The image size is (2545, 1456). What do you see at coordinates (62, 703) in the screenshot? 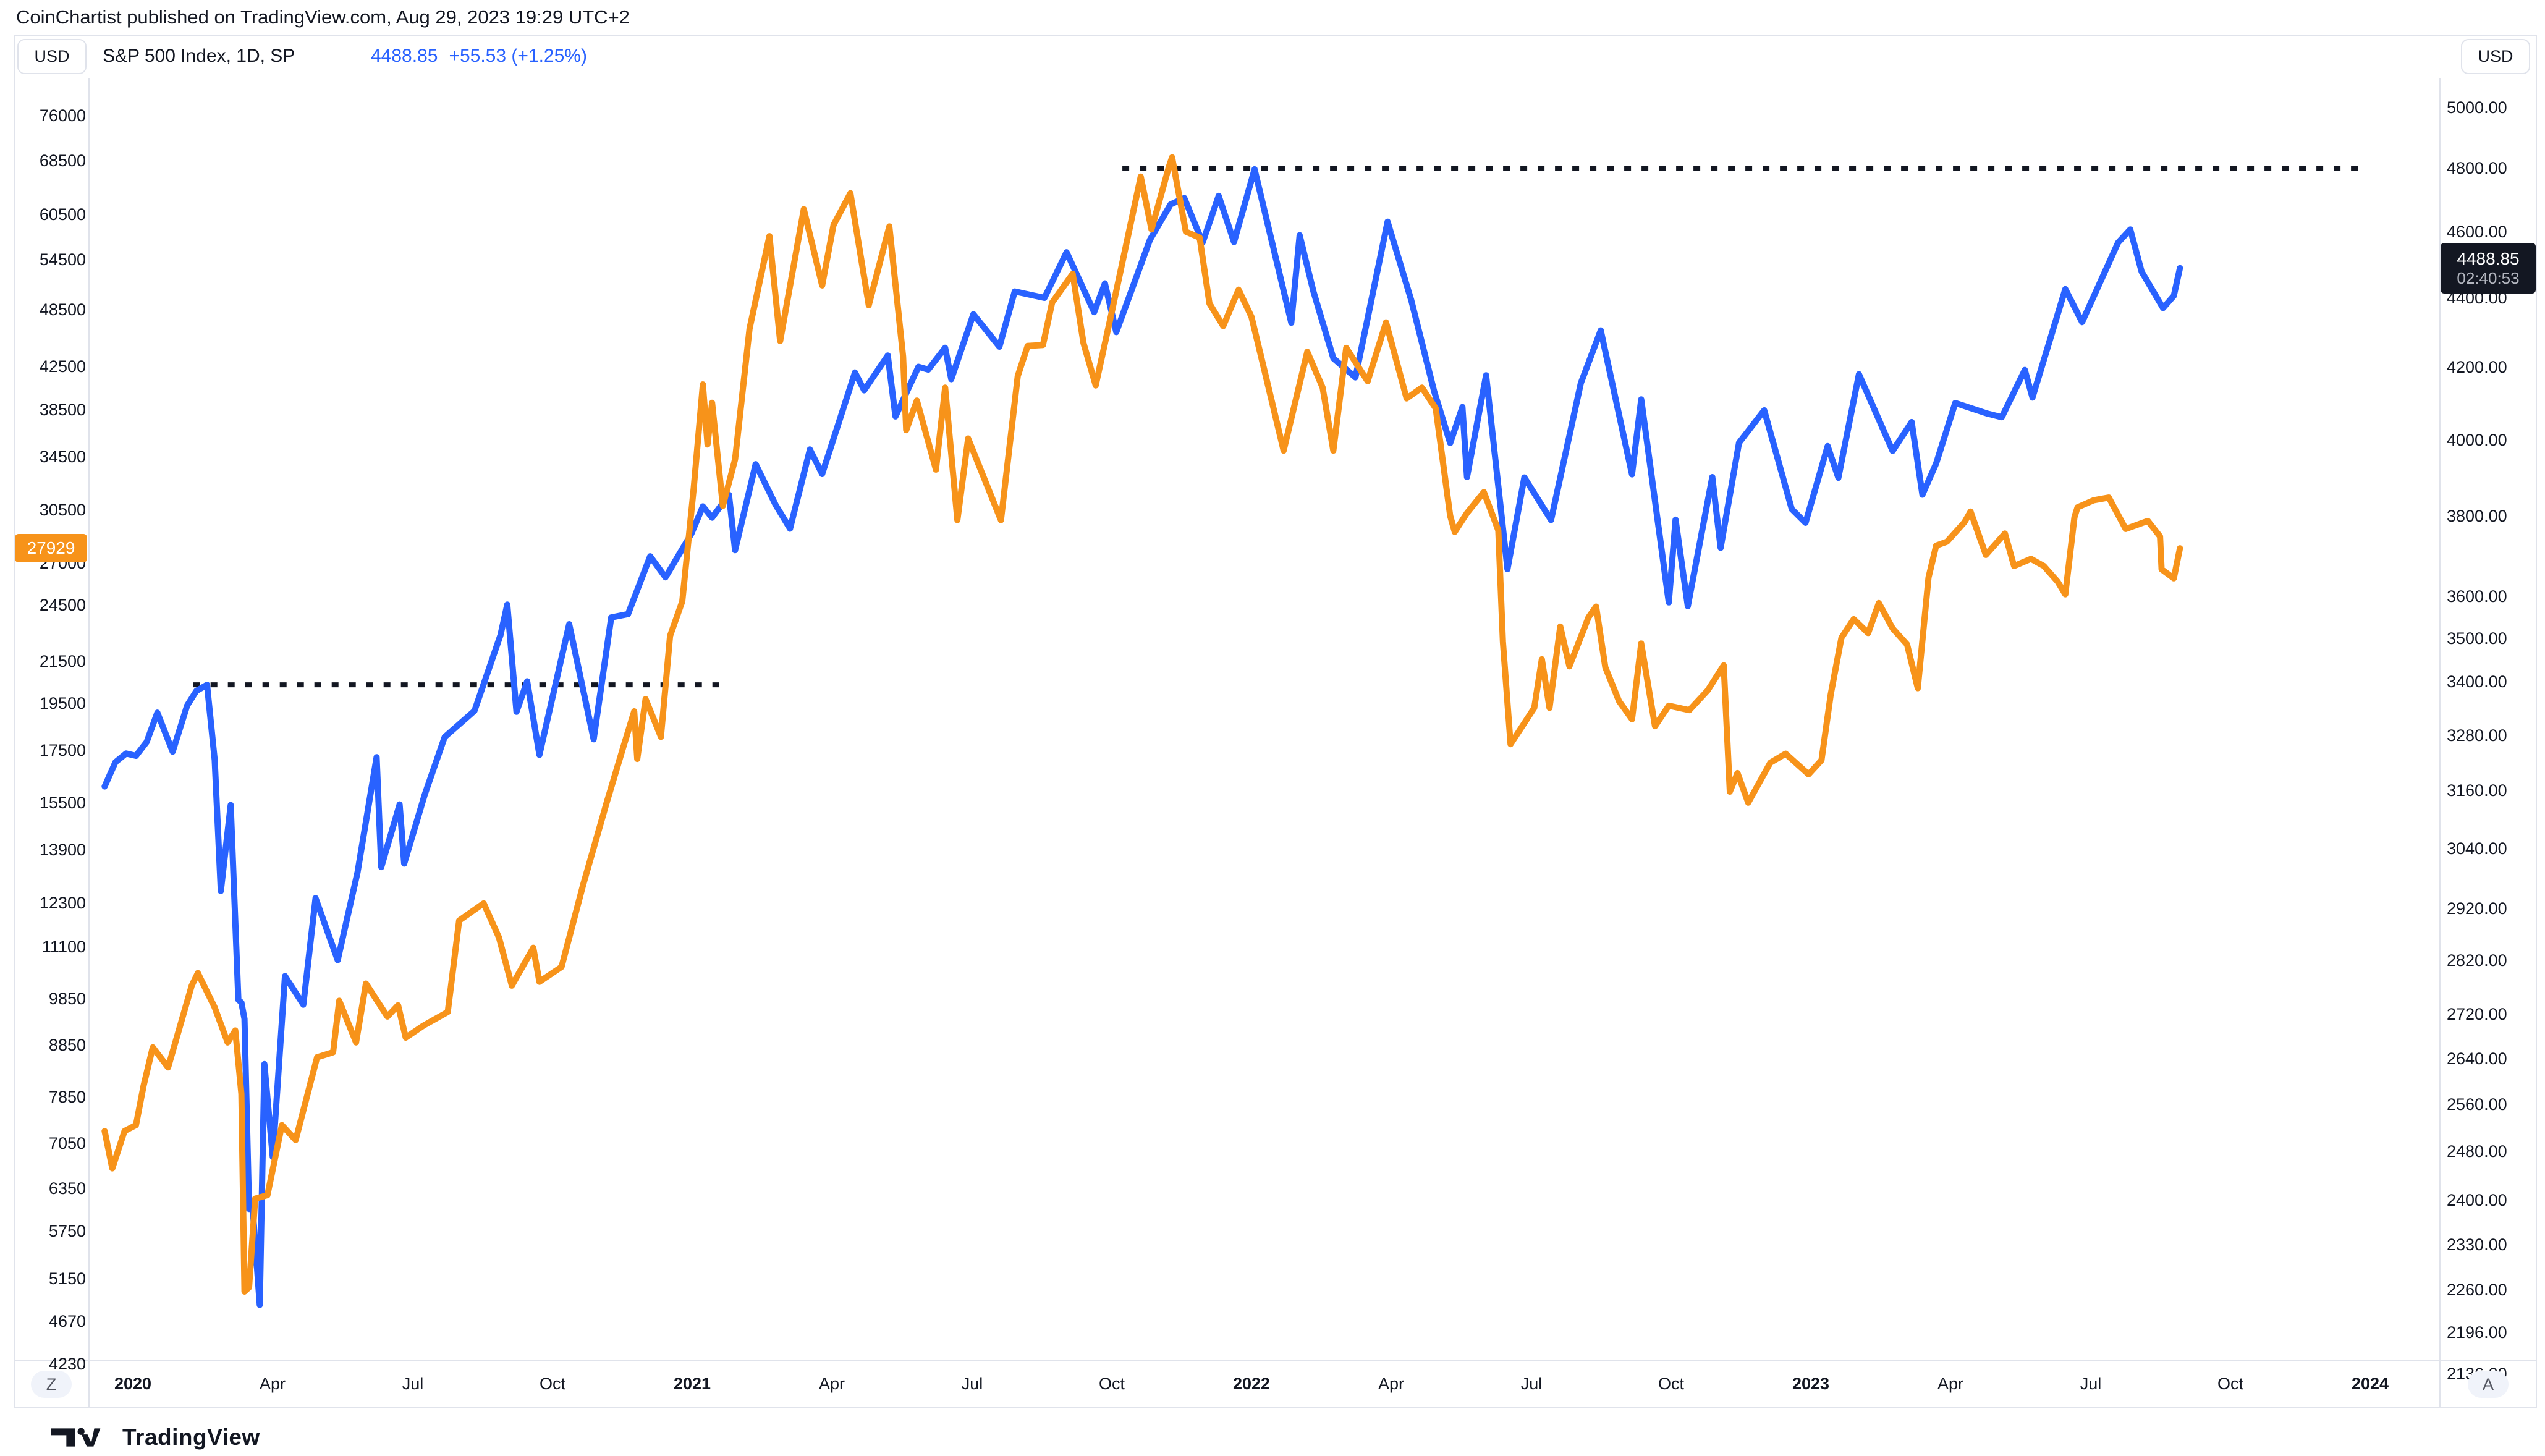
I see `left-axis-tick: 19500` at bounding box center [62, 703].